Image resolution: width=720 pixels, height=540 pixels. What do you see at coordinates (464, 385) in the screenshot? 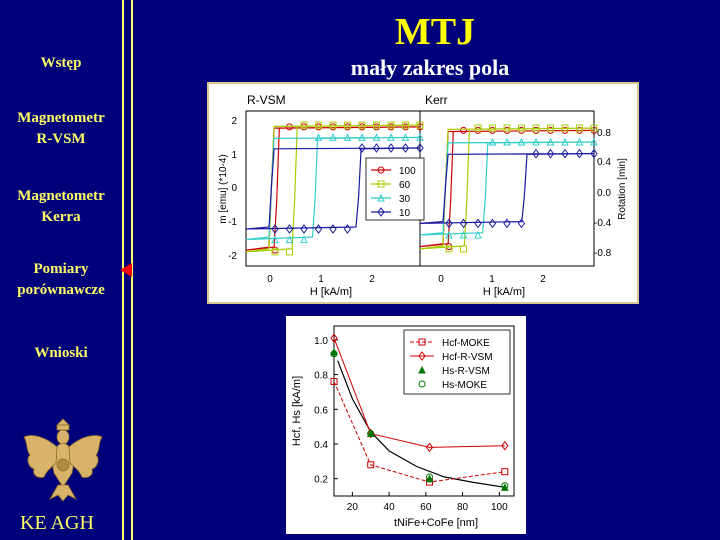
I see `legend-label: Hs-MOKE` at bounding box center [464, 385].